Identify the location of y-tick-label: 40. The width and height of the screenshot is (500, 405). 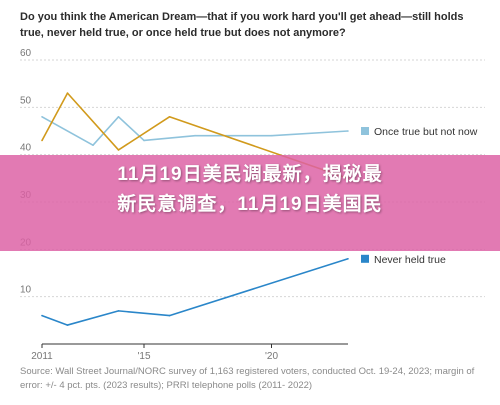
(26, 148).